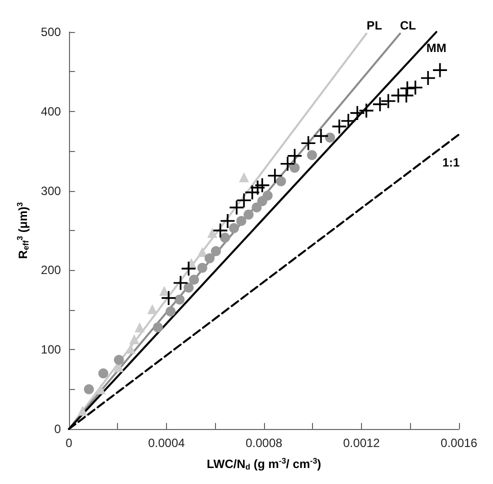 This screenshot has width=493, height=484. I want to click on x-tick-label: 0.0012, so click(361, 443).